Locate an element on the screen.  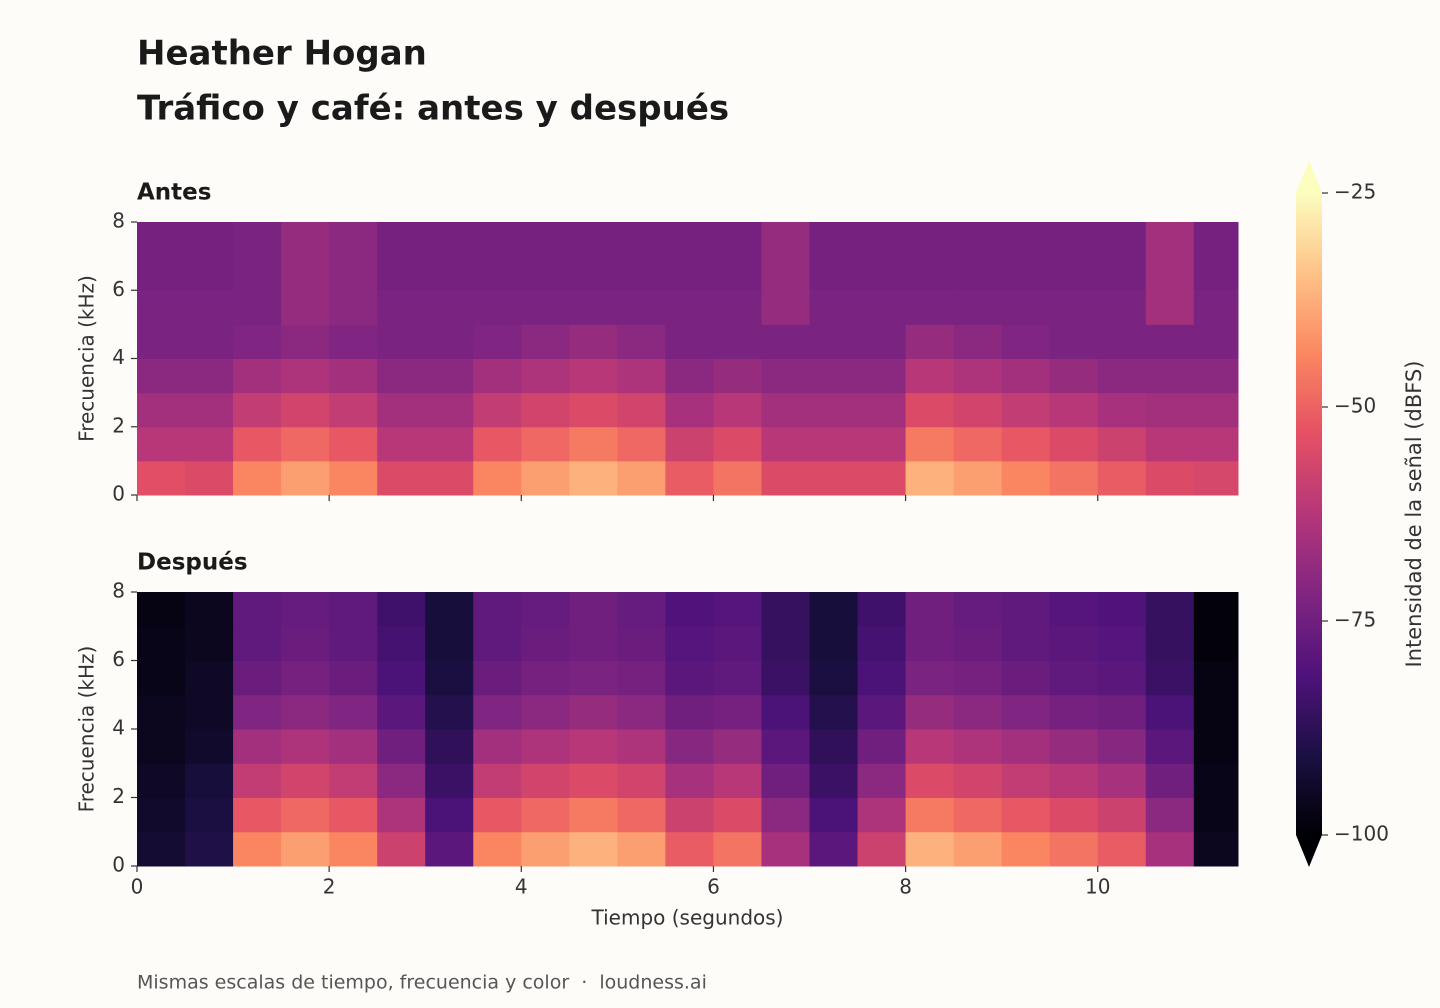
y-tick-label: 8 is located at coordinates (118, 221).